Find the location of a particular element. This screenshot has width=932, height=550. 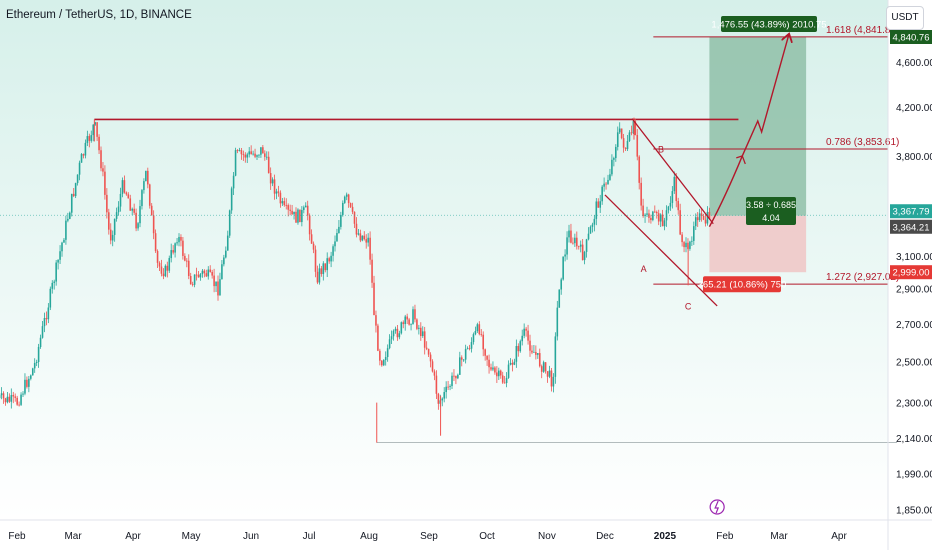

current-price-badge-bg is located at coordinates (911, 211).